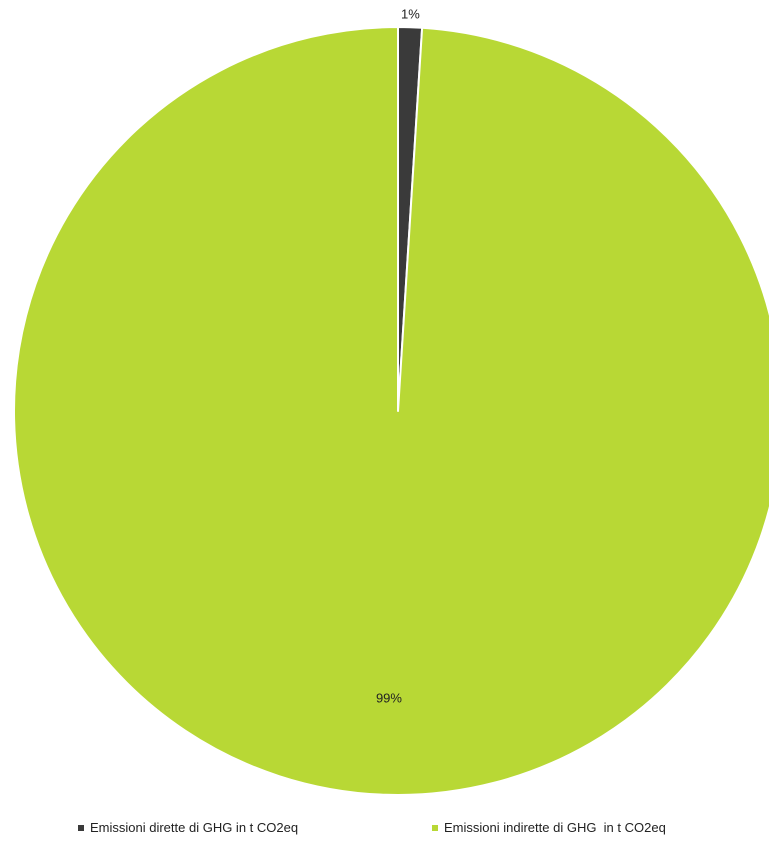 This screenshot has height=842, width=769. I want to click on legend-item-direct: Emissioni dirette di GHG in t CO2eq, so click(188, 827).